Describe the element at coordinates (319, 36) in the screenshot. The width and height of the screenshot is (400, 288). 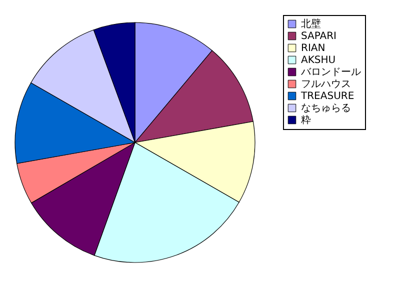
I see `legend-label: SAPARI` at that location.